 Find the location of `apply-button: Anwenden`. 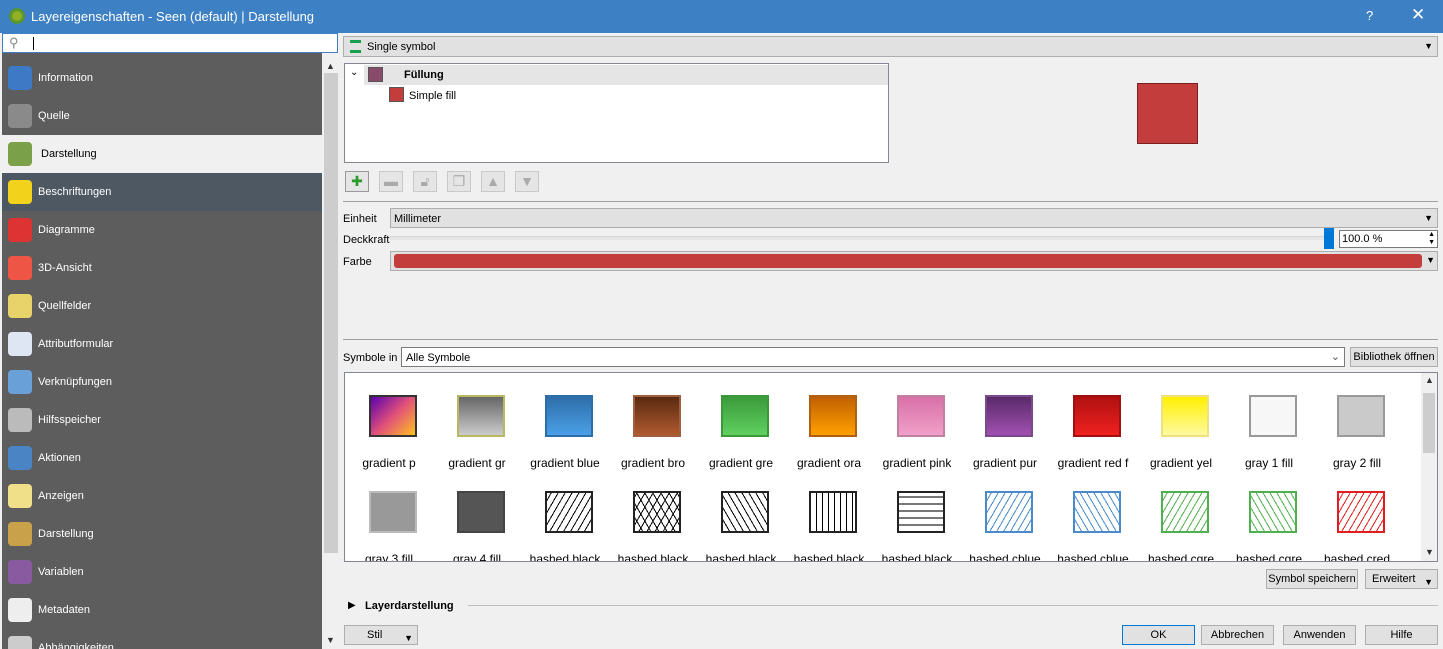

apply-button: Anwenden is located at coordinates (1319, 635).